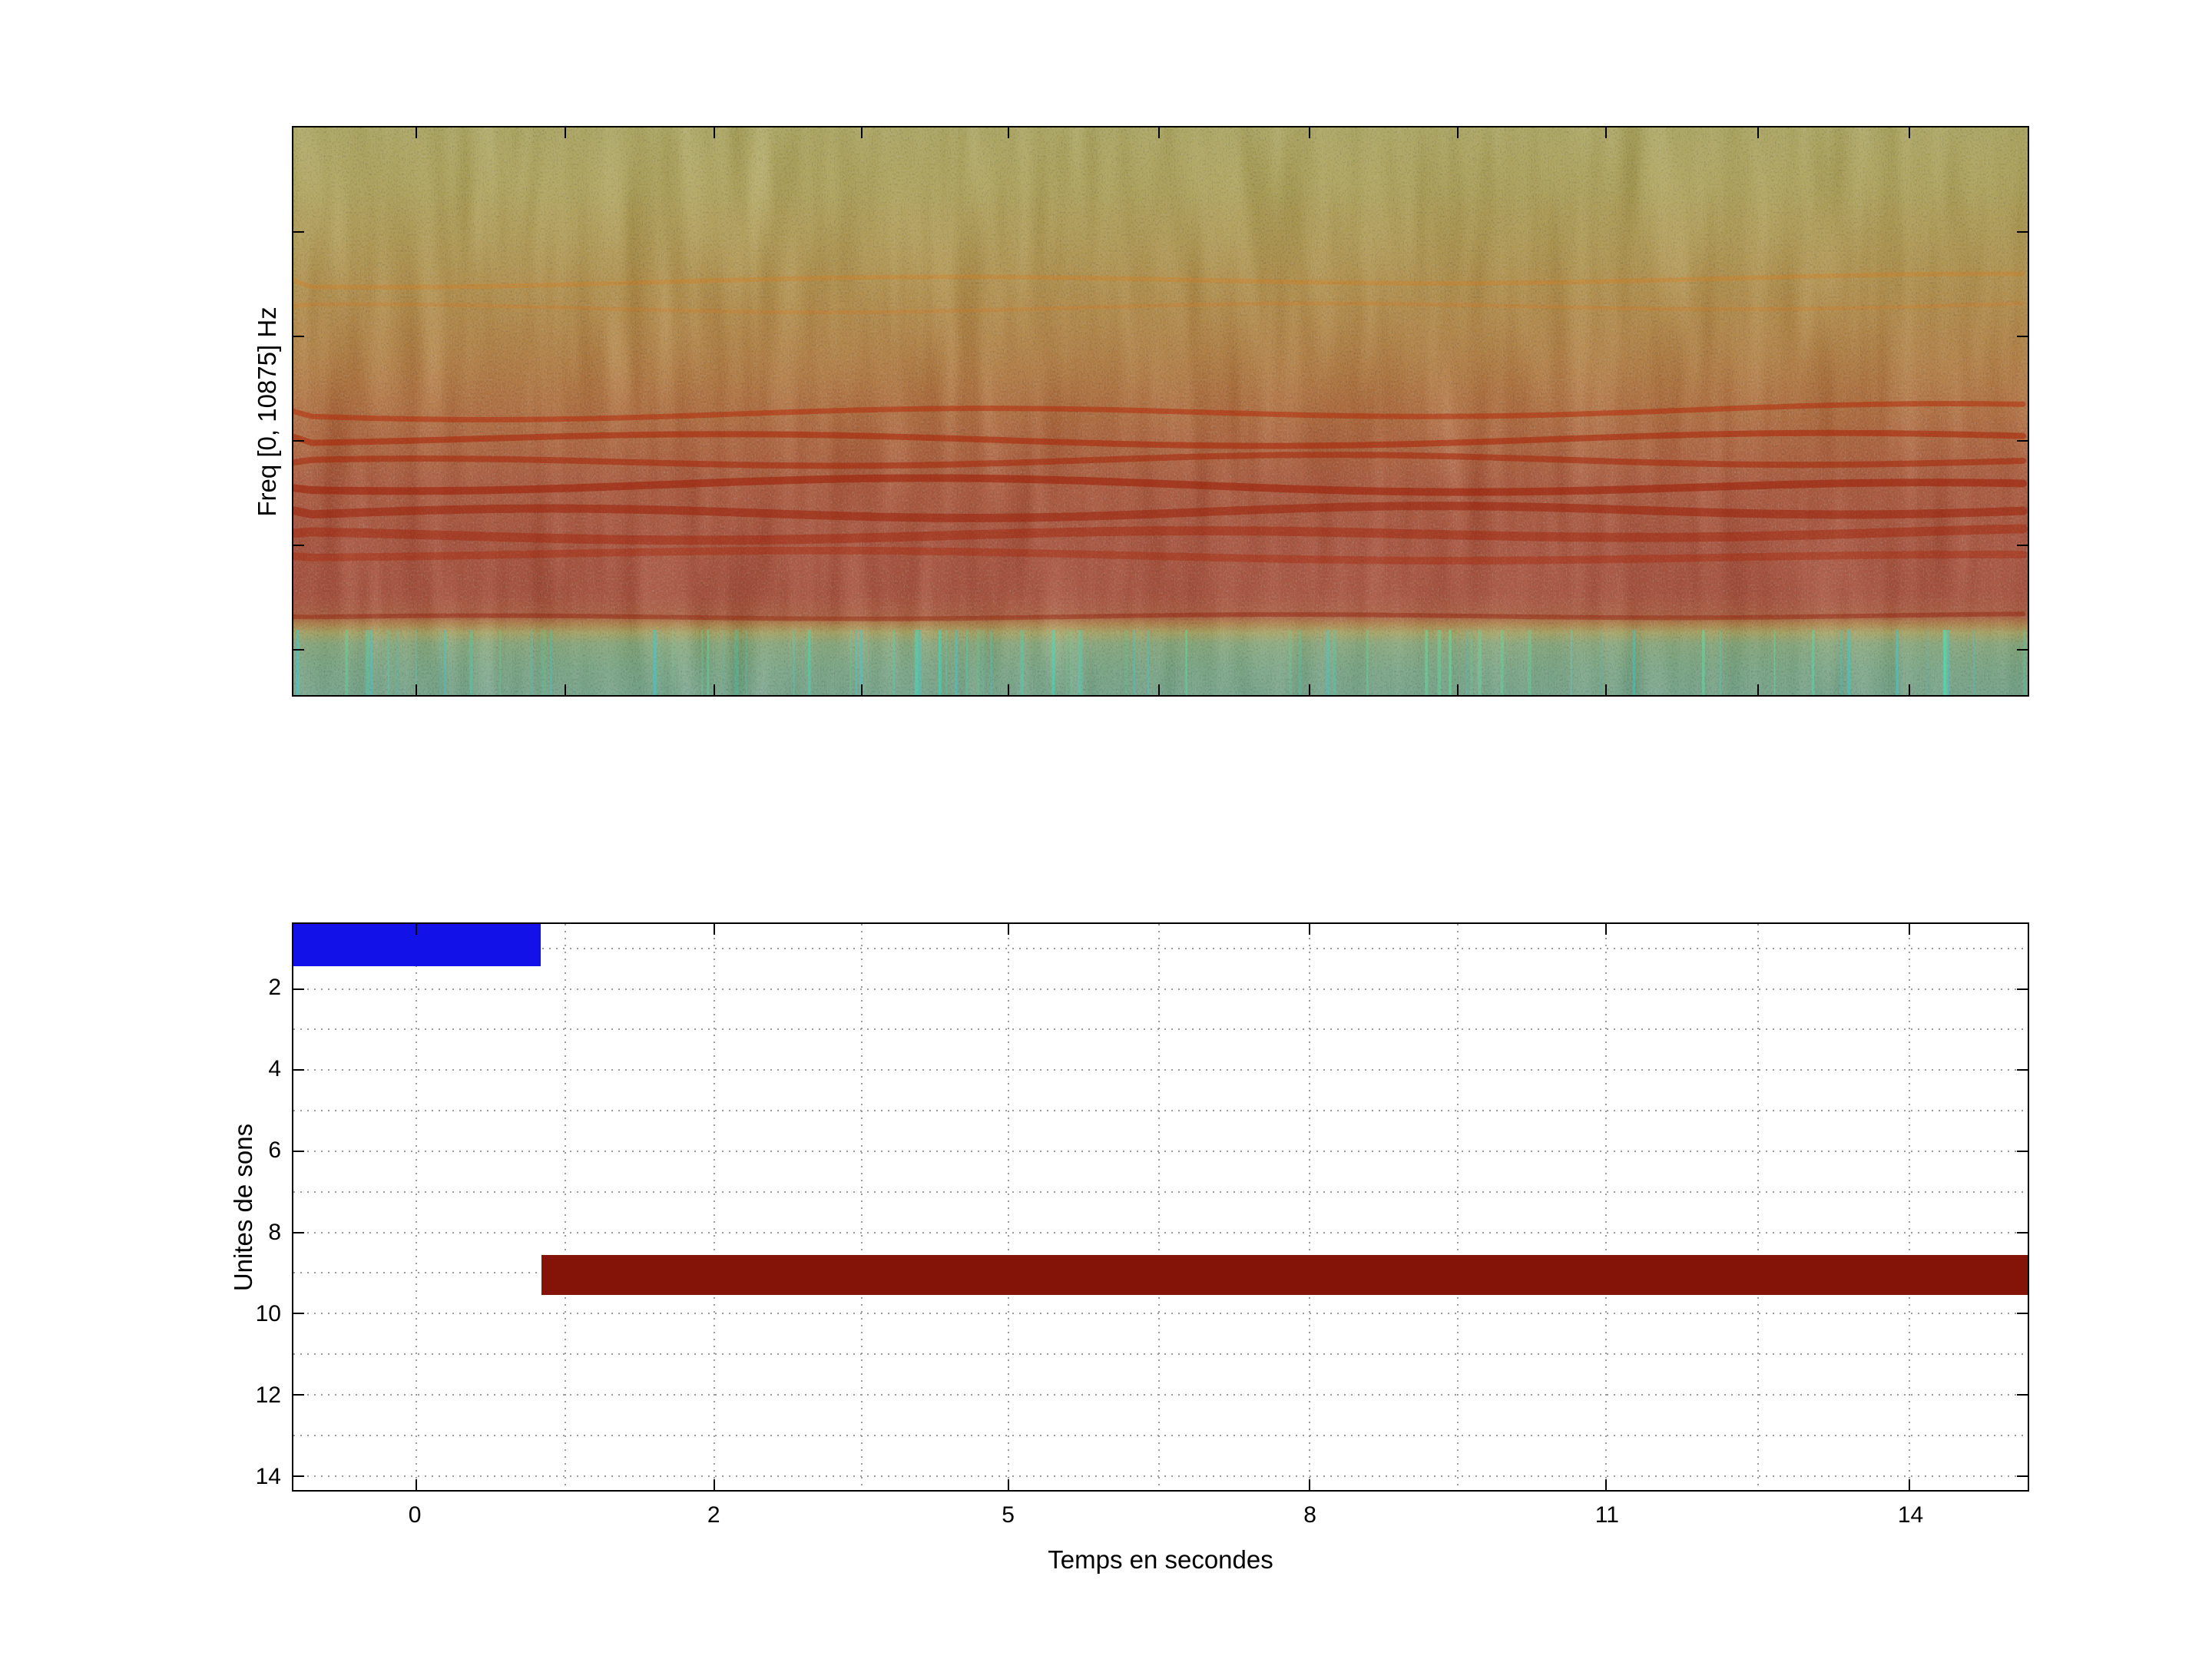 The height and width of the screenshot is (1659, 2212). Describe the element at coordinates (267, 411) in the screenshot. I see `spectrogram-ylabel: Freq [0, 10875] Hz` at that location.